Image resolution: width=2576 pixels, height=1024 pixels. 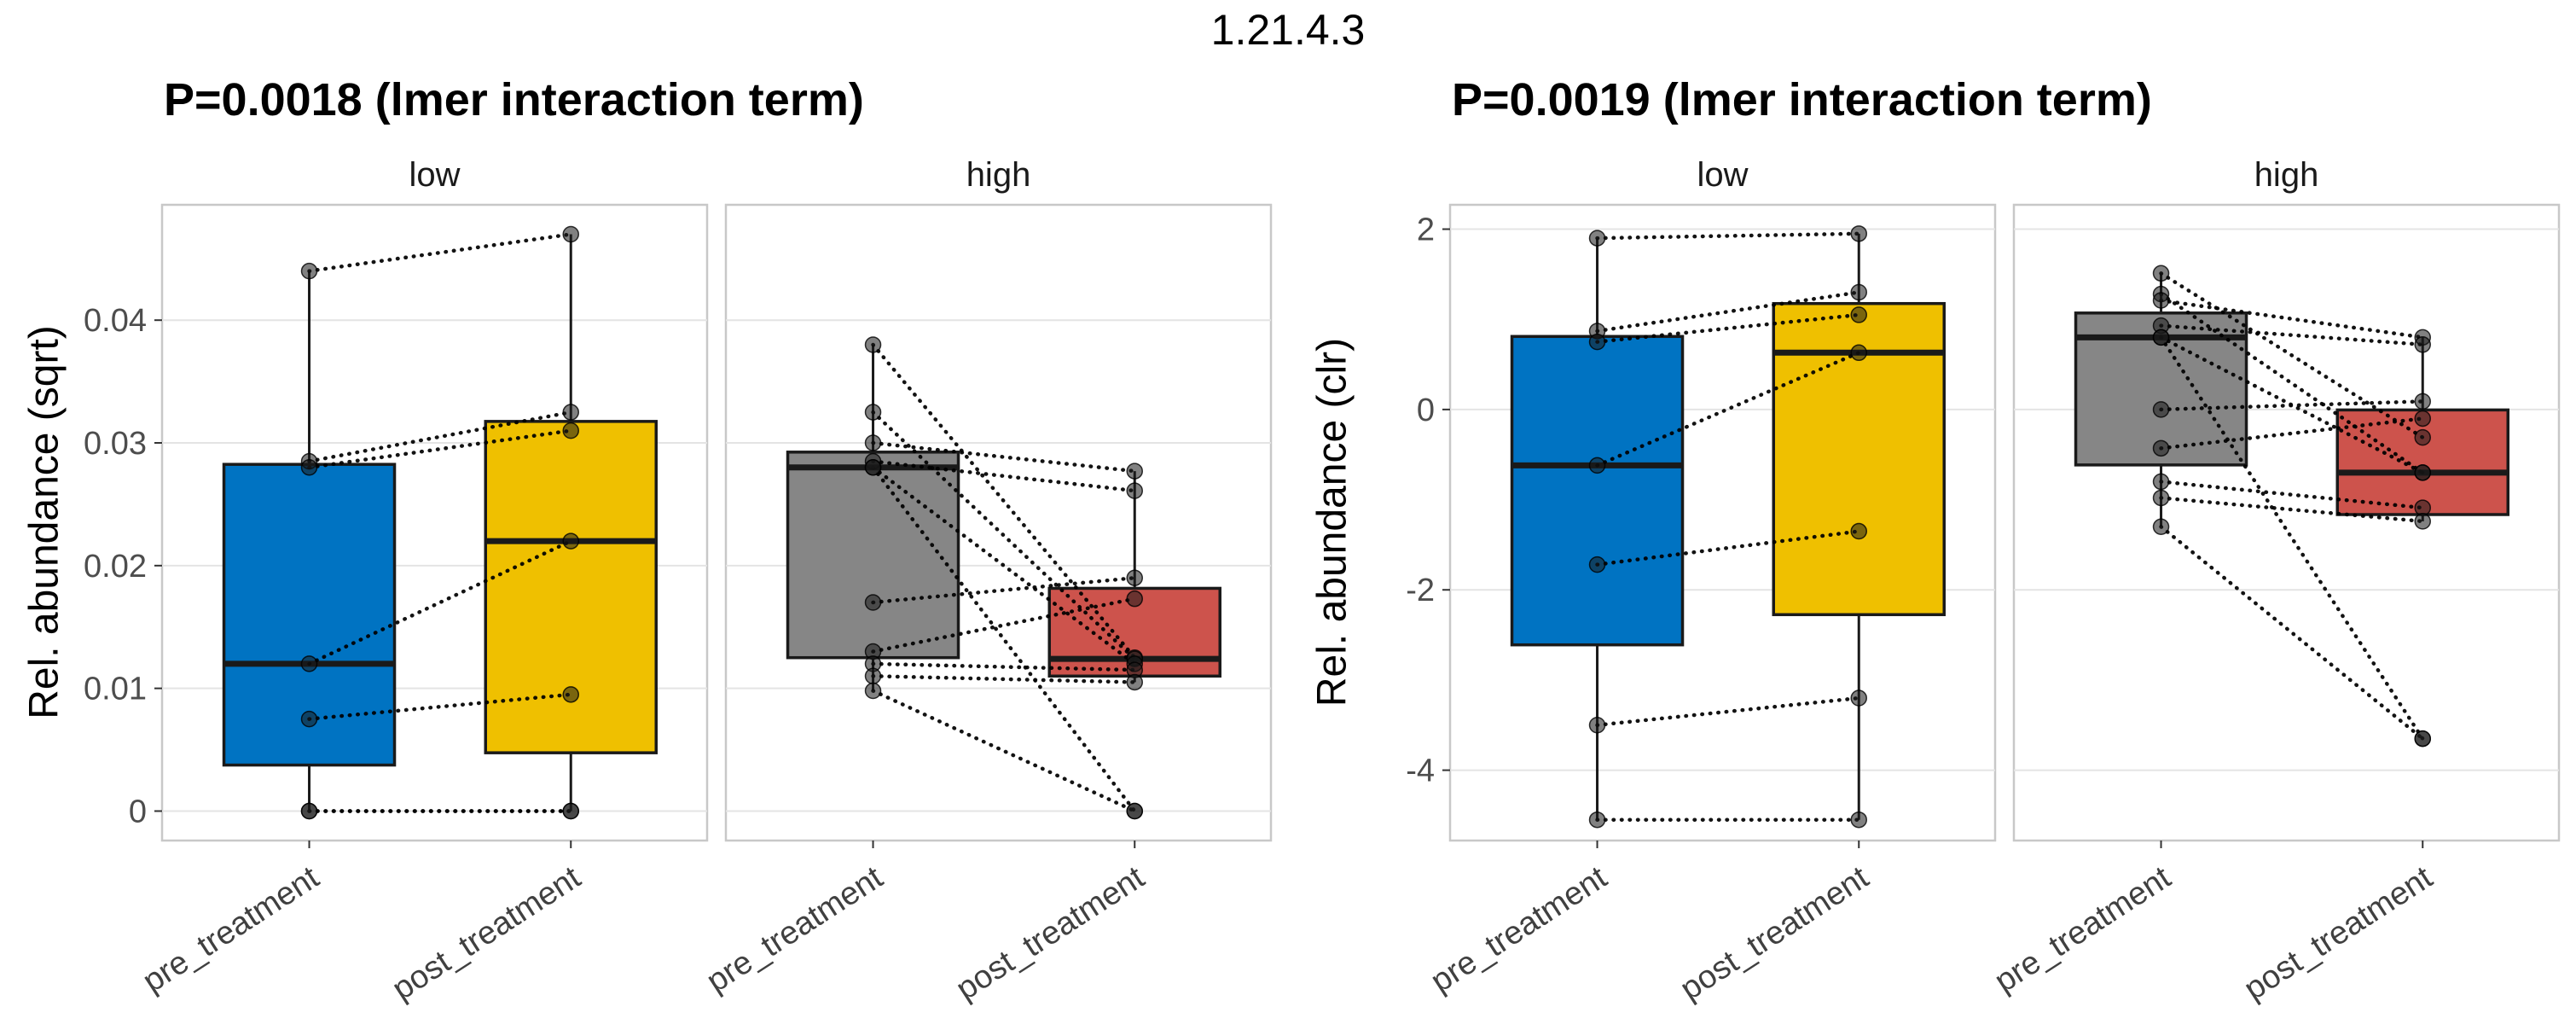 What do you see at coordinates (873, 555) in the screenshot?
I see `box-high-pre_treatment` at bounding box center [873, 555].